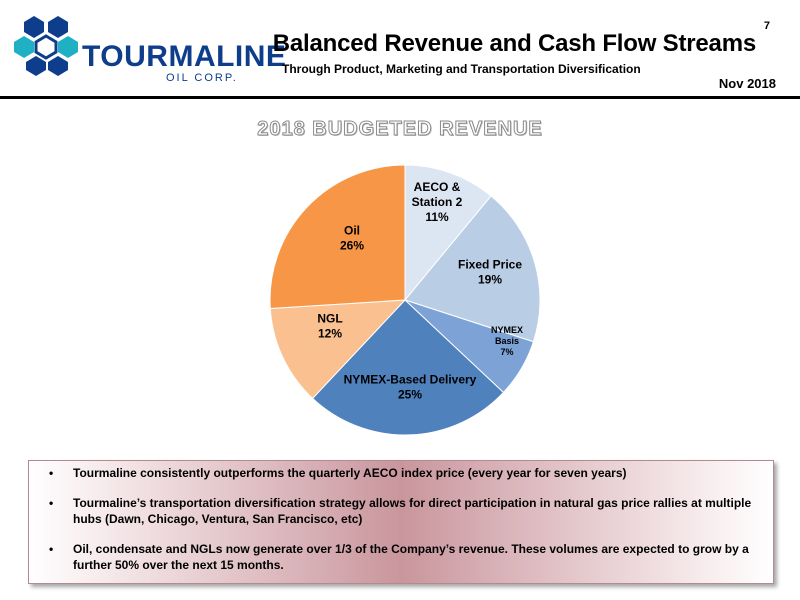  Describe the element at coordinates (437, 202) in the screenshot. I see `pie-slice-label: AECO & Station 2 11%` at that location.